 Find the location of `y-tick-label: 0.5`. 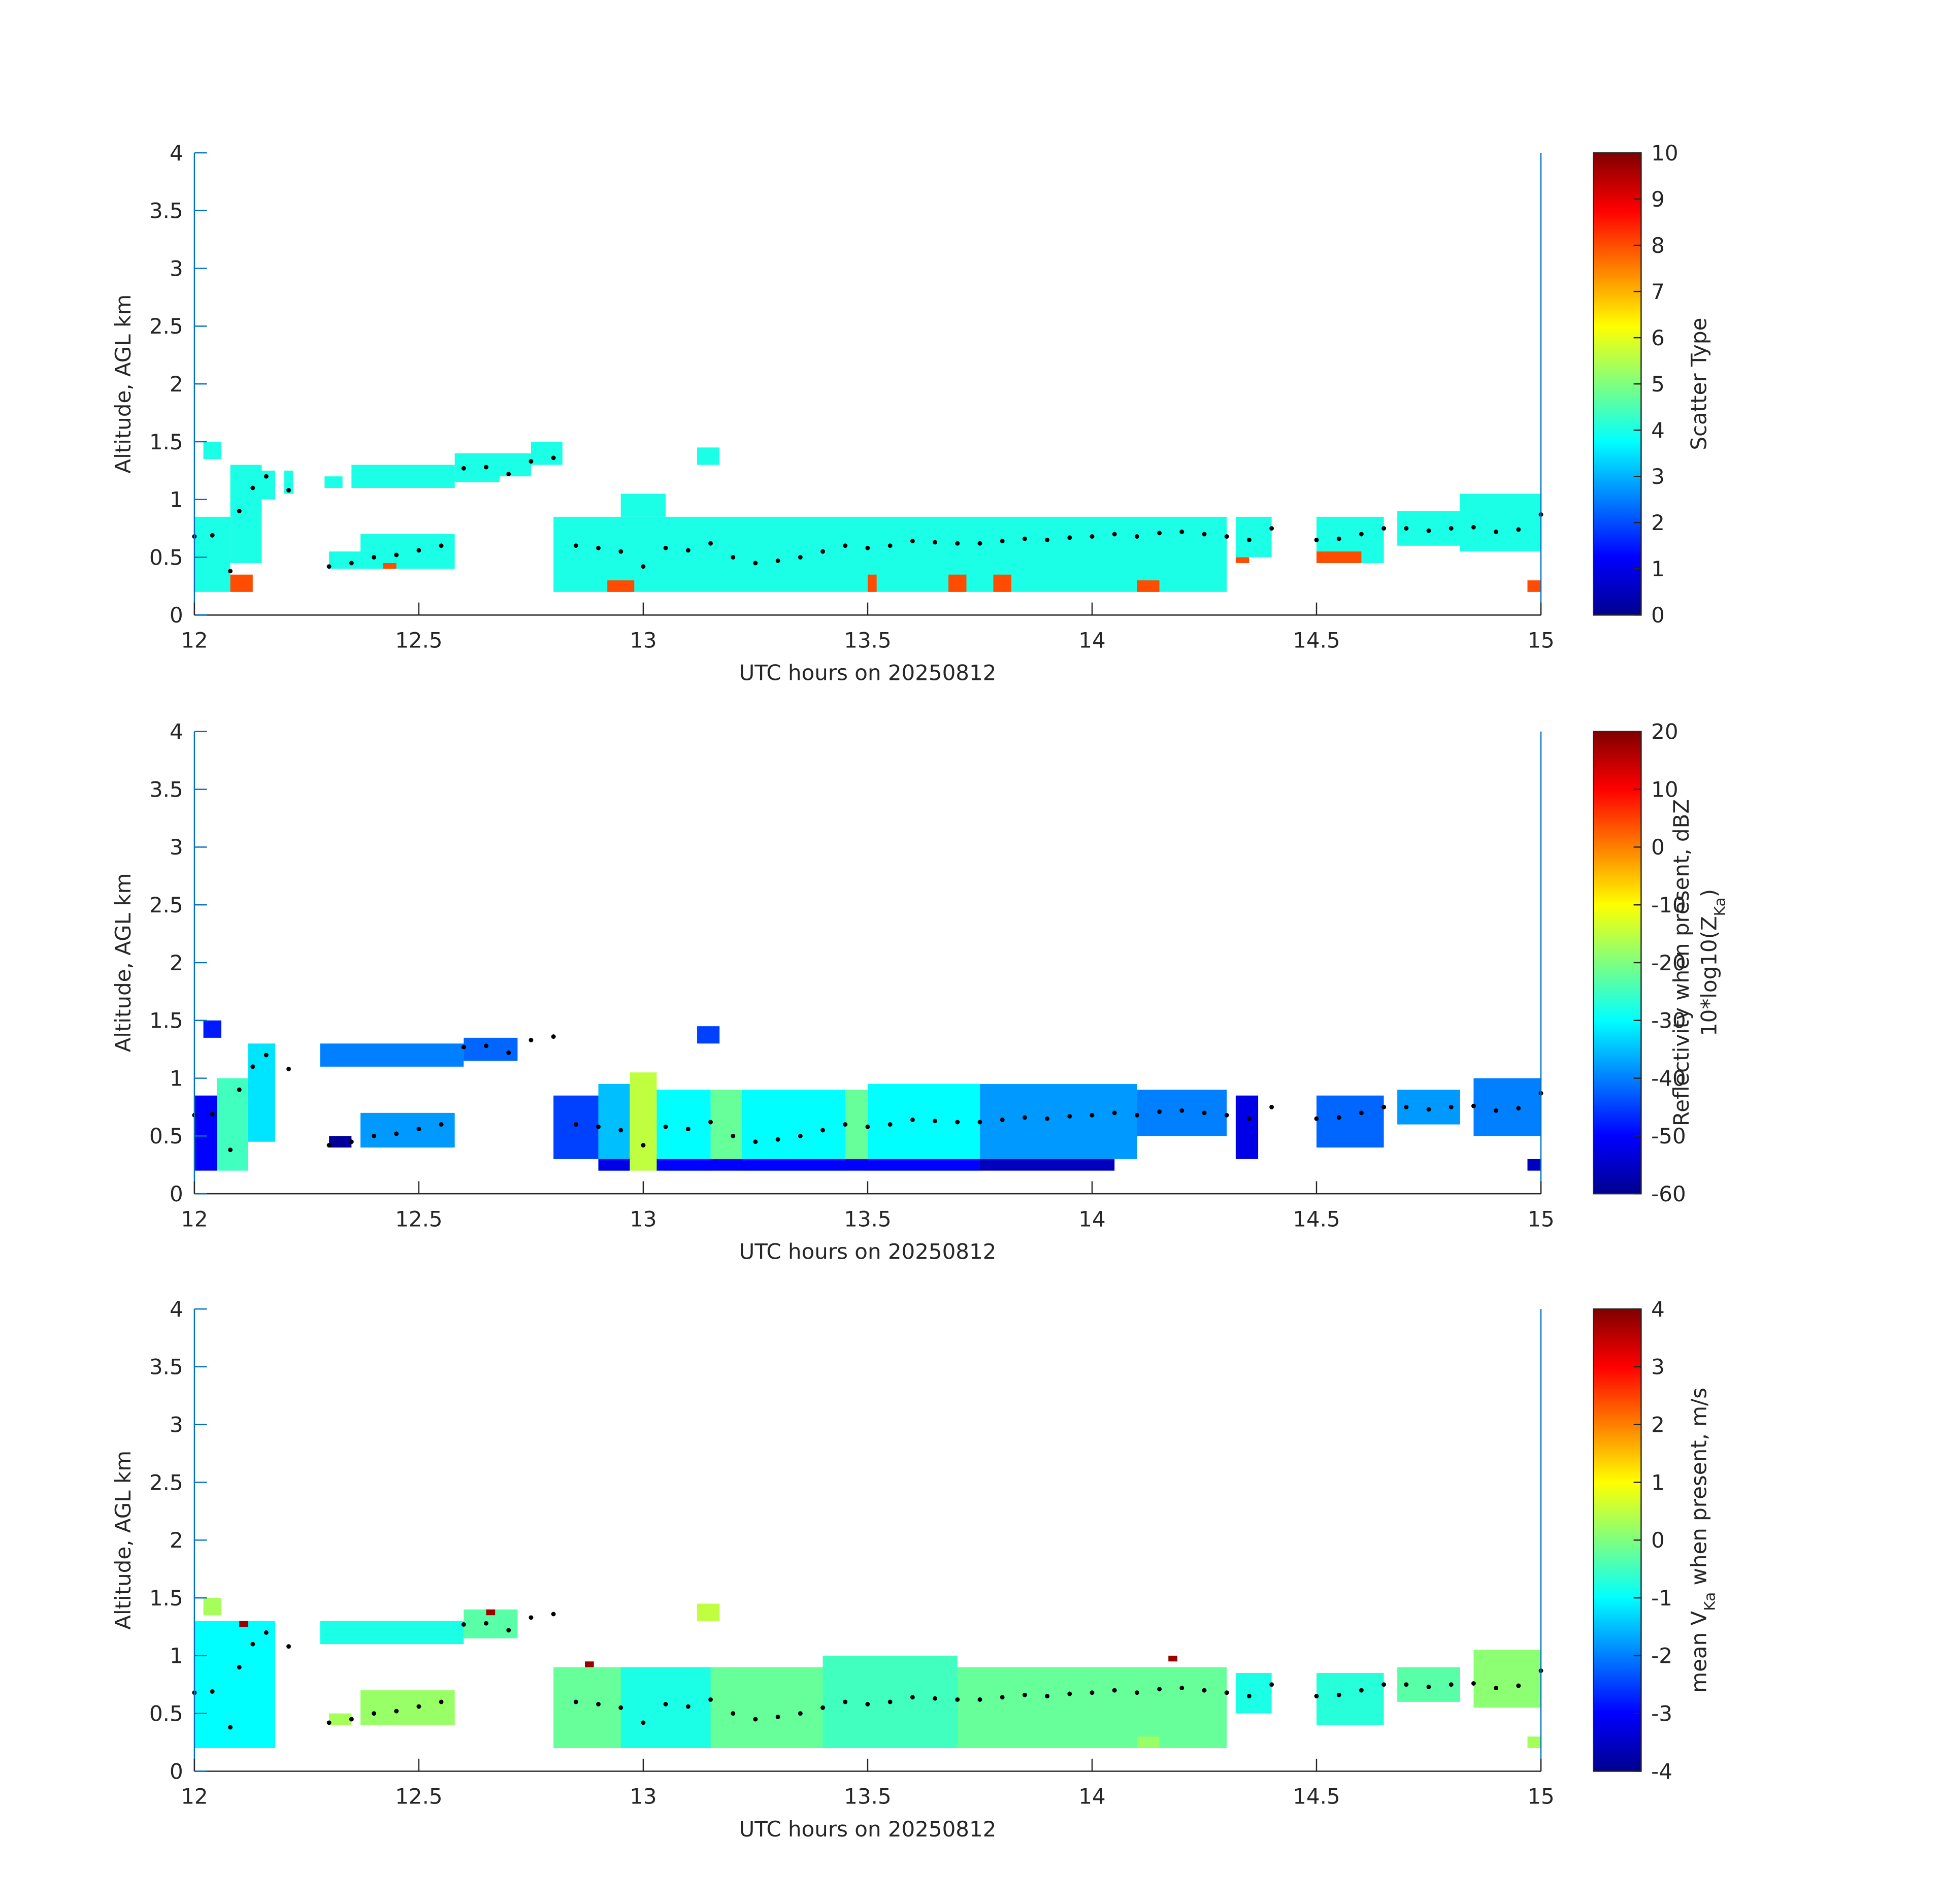

y-tick-label: 0.5 is located at coordinates (166, 1136).